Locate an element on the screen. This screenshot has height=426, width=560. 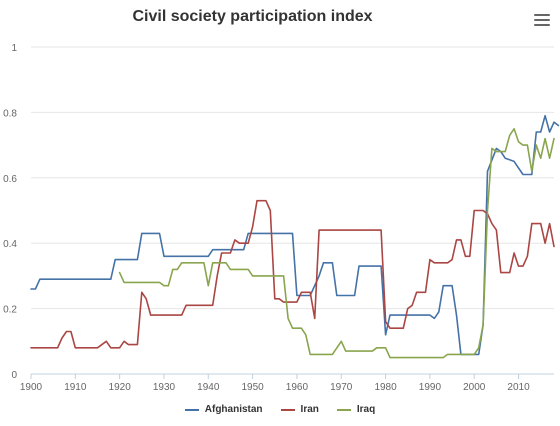
legend-item-iraq: Iraq is located at coordinates (356, 409).